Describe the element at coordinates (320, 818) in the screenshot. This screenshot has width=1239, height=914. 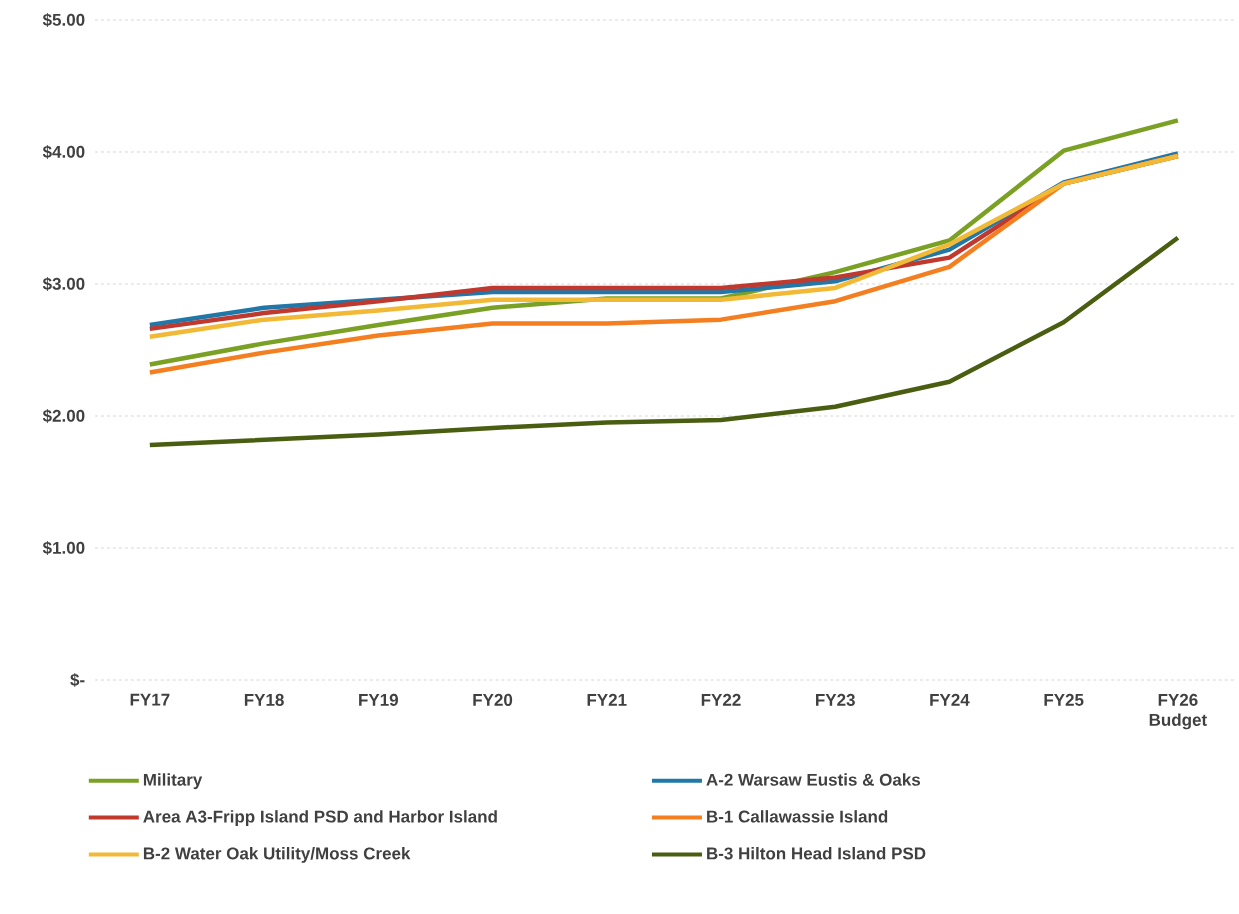
I see `legend-label: Area A3-Fripp Island PSD and Harbor Island` at that location.